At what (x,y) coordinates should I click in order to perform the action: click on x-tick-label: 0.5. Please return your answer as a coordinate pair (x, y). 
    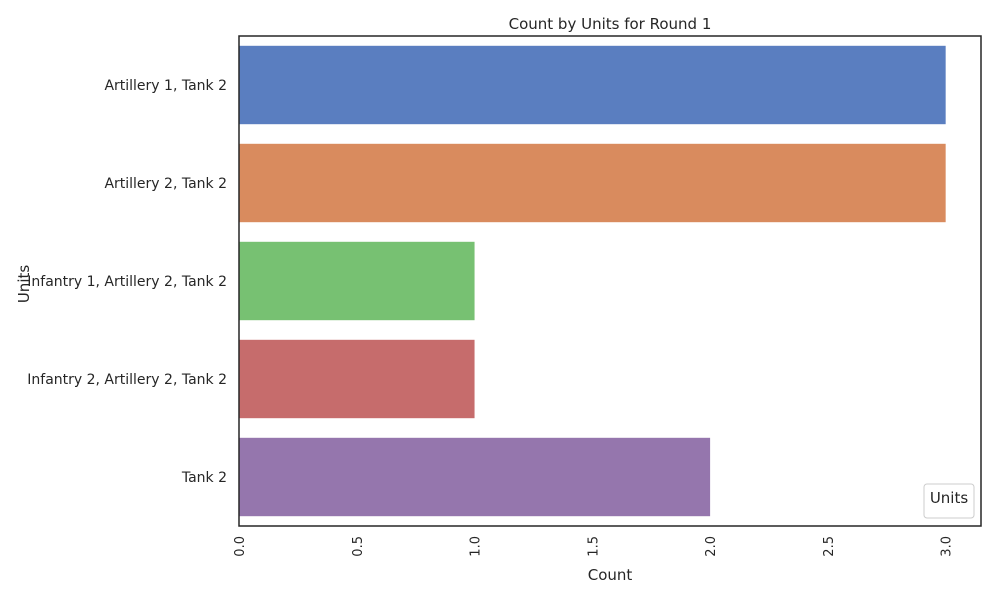
    Looking at the image, I should click on (358, 546).